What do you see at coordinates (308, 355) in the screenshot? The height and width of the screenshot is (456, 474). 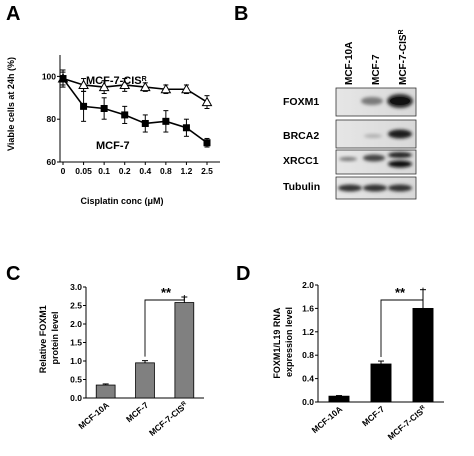 I see `y-tick-label: 0.8` at bounding box center [308, 355].